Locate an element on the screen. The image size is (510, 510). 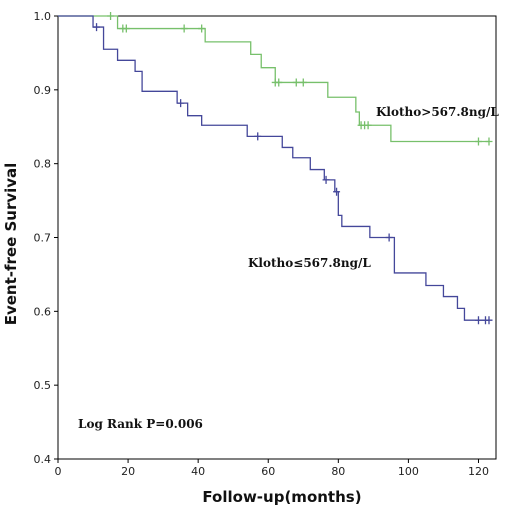
y-tick-label: 0.4 is located at coordinates (43, 459).